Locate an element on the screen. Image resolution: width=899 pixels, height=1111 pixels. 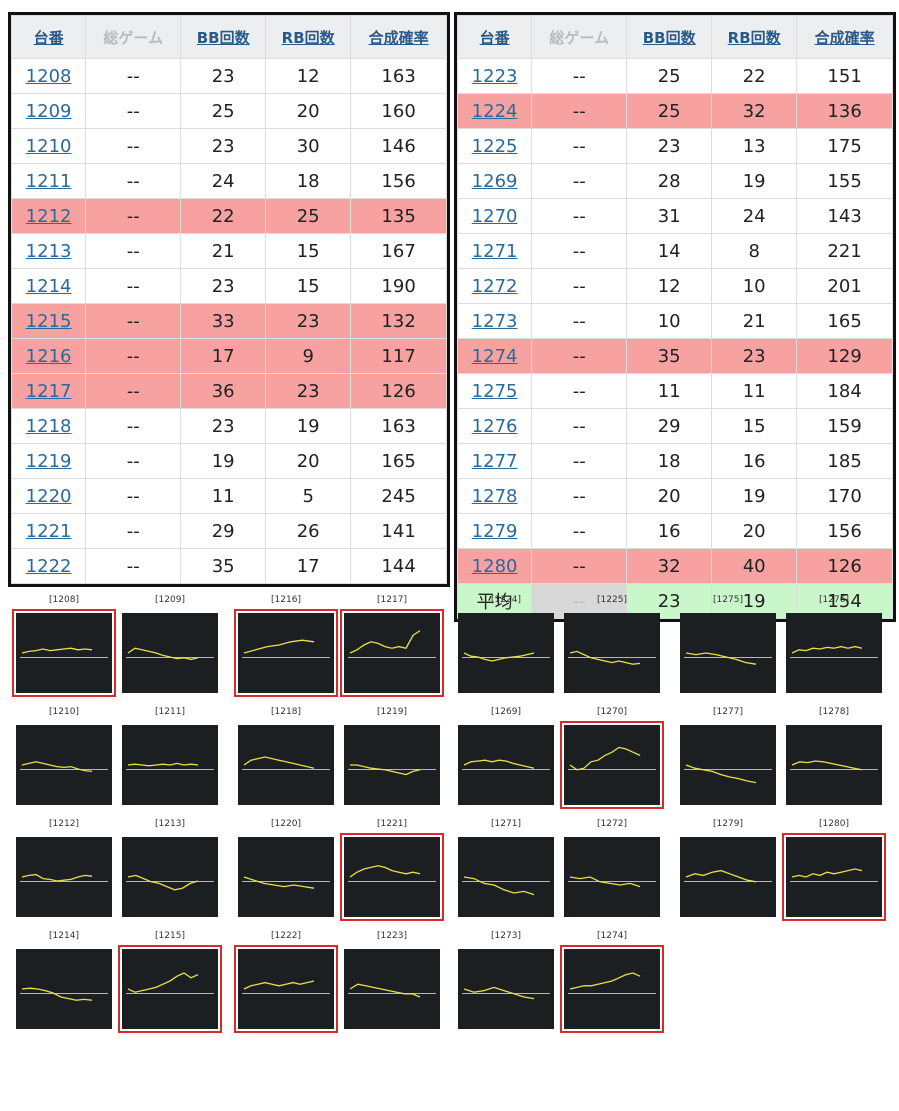
machine-link: 1210 is located at coordinates (48, 146).